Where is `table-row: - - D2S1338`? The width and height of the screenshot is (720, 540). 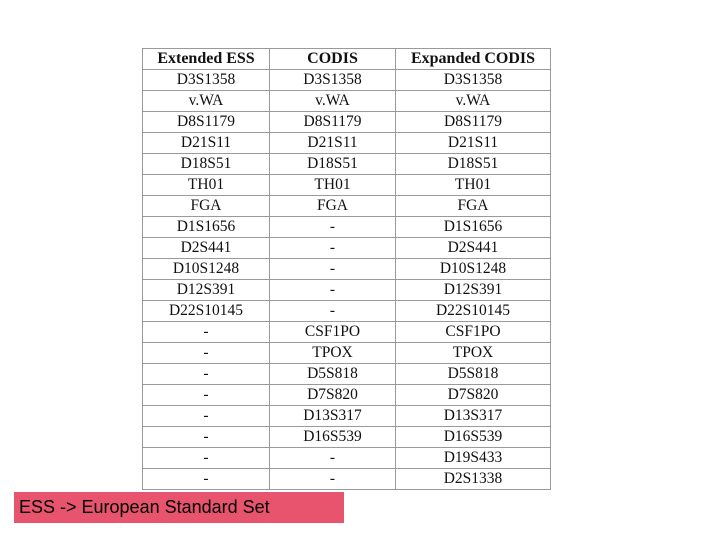
table-row: - - D2S1338 is located at coordinates (346, 479).